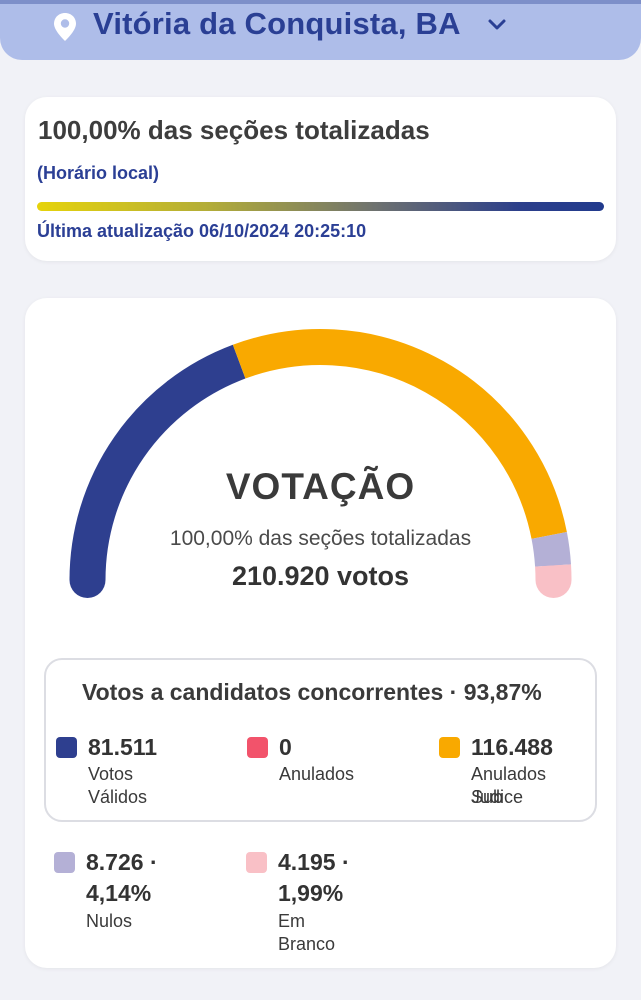 This screenshot has width=641, height=1000. I want to click on local-time-label: (Horário local), so click(98, 173).